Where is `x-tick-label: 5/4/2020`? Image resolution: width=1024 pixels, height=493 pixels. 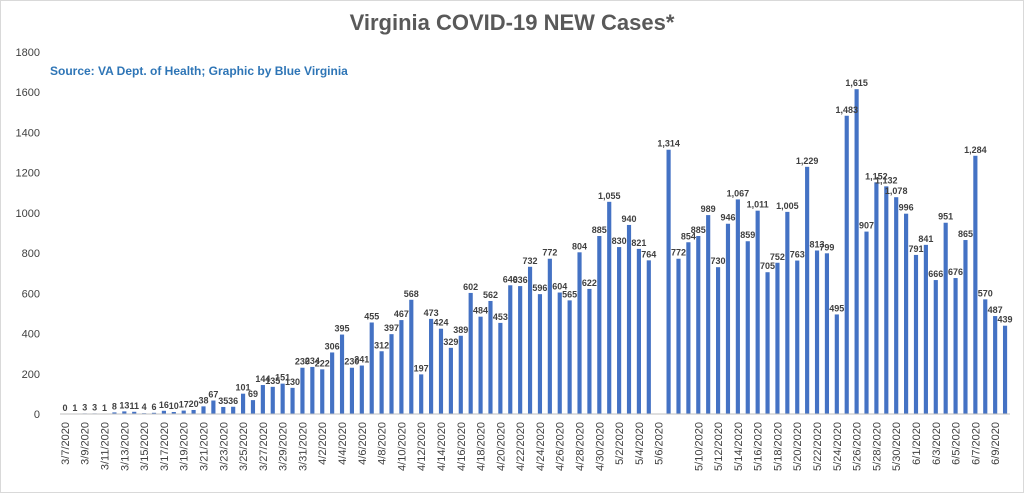
x-tick-label: 5/4/2020 is located at coordinates (640, 443).